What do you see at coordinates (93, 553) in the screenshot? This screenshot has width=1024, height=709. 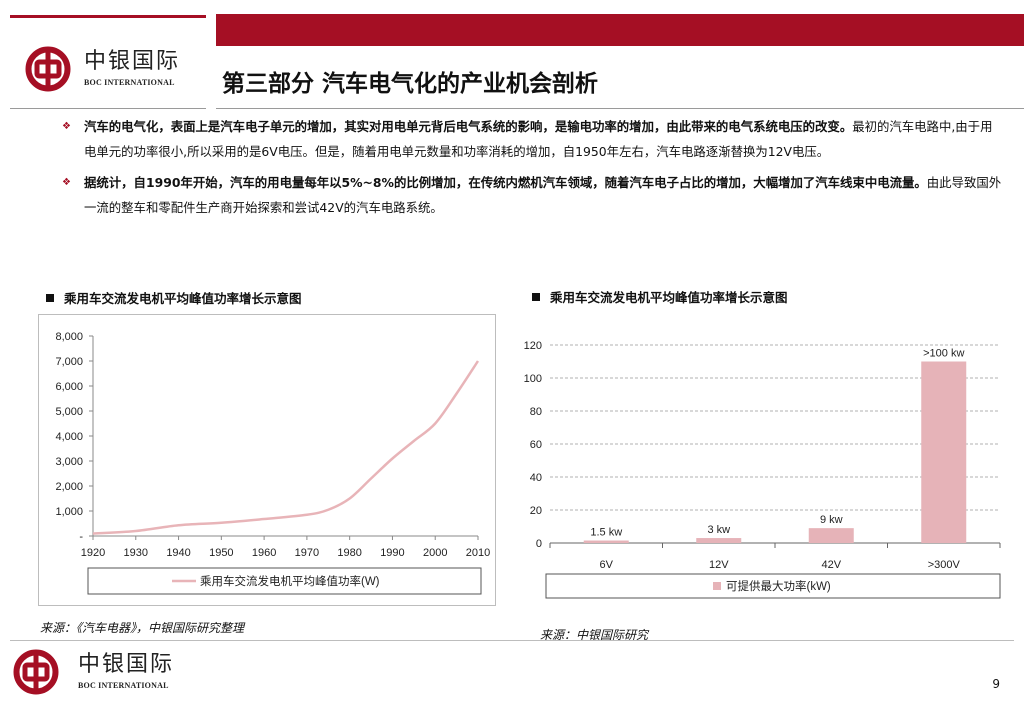 I see `x-tick-label: 1920` at bounding box center [93, 553].